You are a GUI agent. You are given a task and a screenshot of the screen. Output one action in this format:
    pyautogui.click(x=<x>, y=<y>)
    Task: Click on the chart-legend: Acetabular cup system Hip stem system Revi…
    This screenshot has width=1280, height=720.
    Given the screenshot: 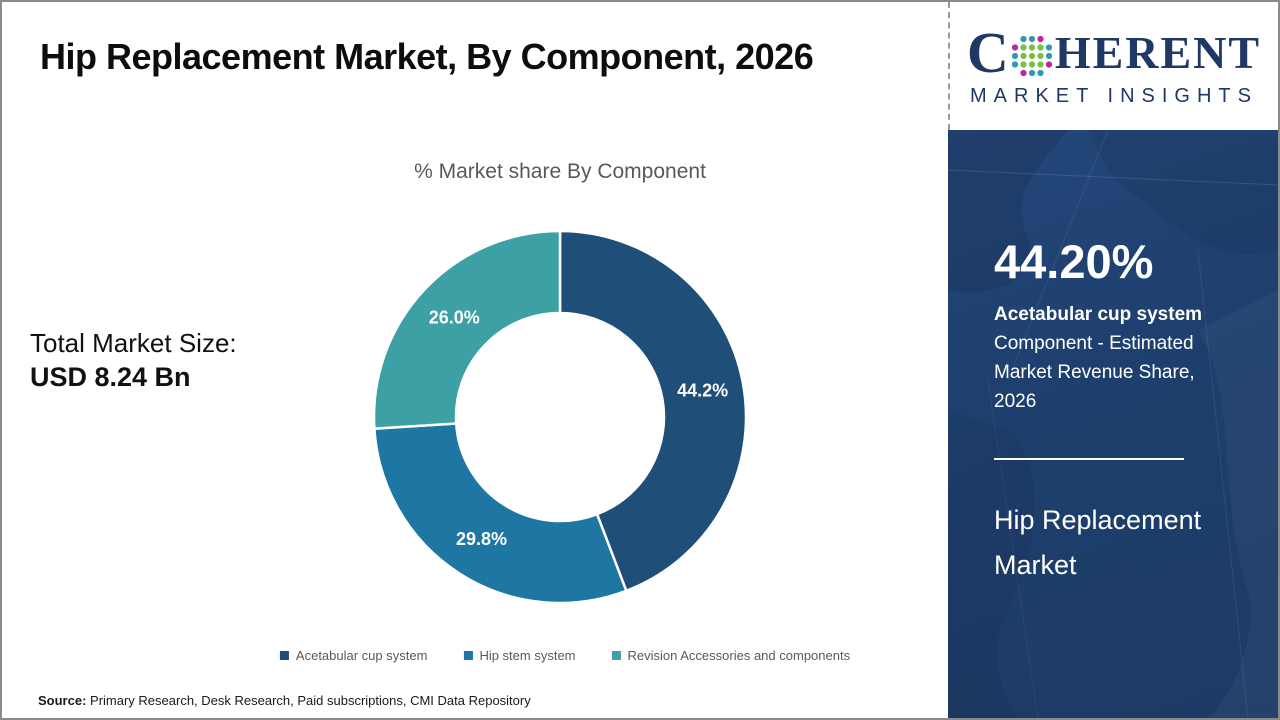 What is the action you would take?
    pyautogui.click(x=565, y=655)
    